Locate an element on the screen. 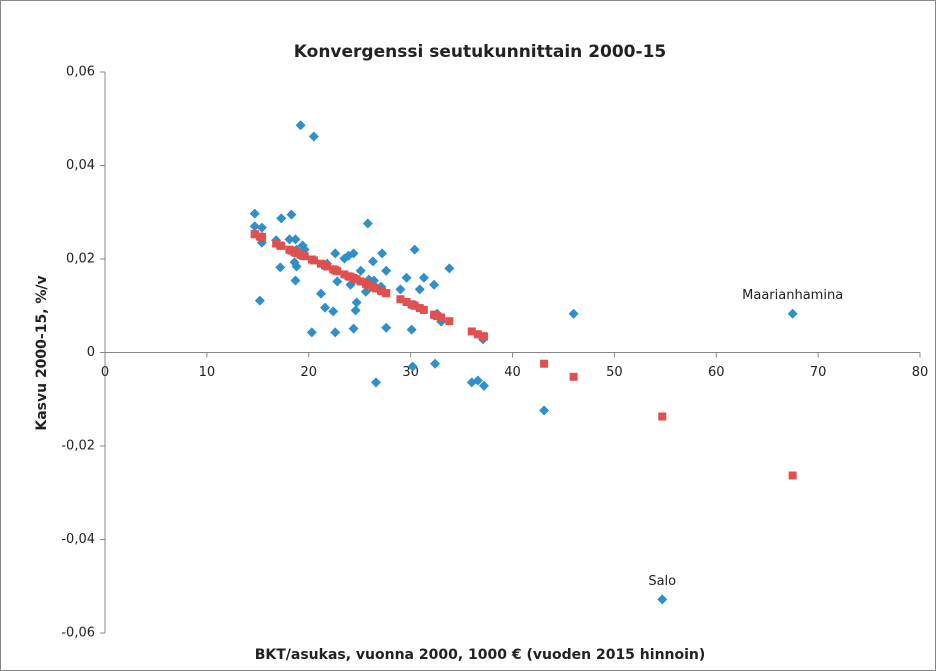 Image resolution: width=936 pixels, height=671 pixels. annotation: Maarianhamina is located at coordinates (792, 295).